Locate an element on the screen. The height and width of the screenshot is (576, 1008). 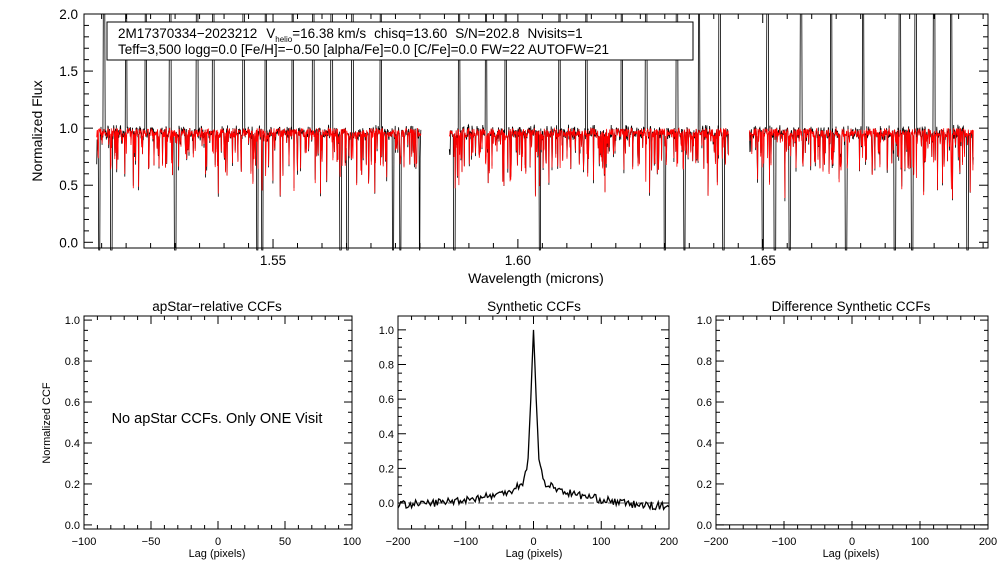
spectrum-xtick-label: 1.65 is located at coordinates (763, 260).